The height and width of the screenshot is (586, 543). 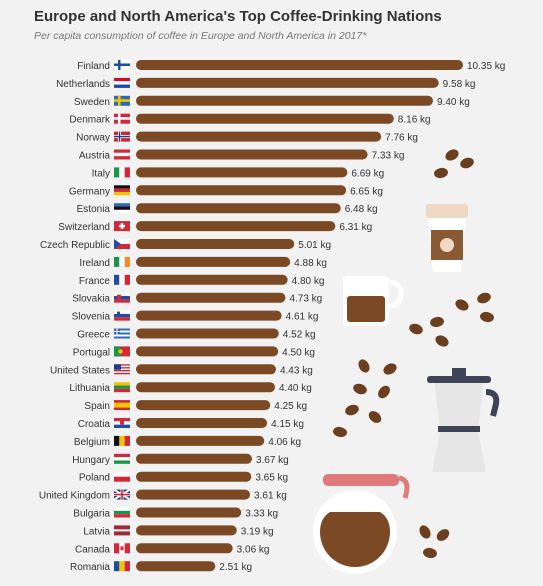 I want to click on france-flag-icon, so click(x=122, y=279).